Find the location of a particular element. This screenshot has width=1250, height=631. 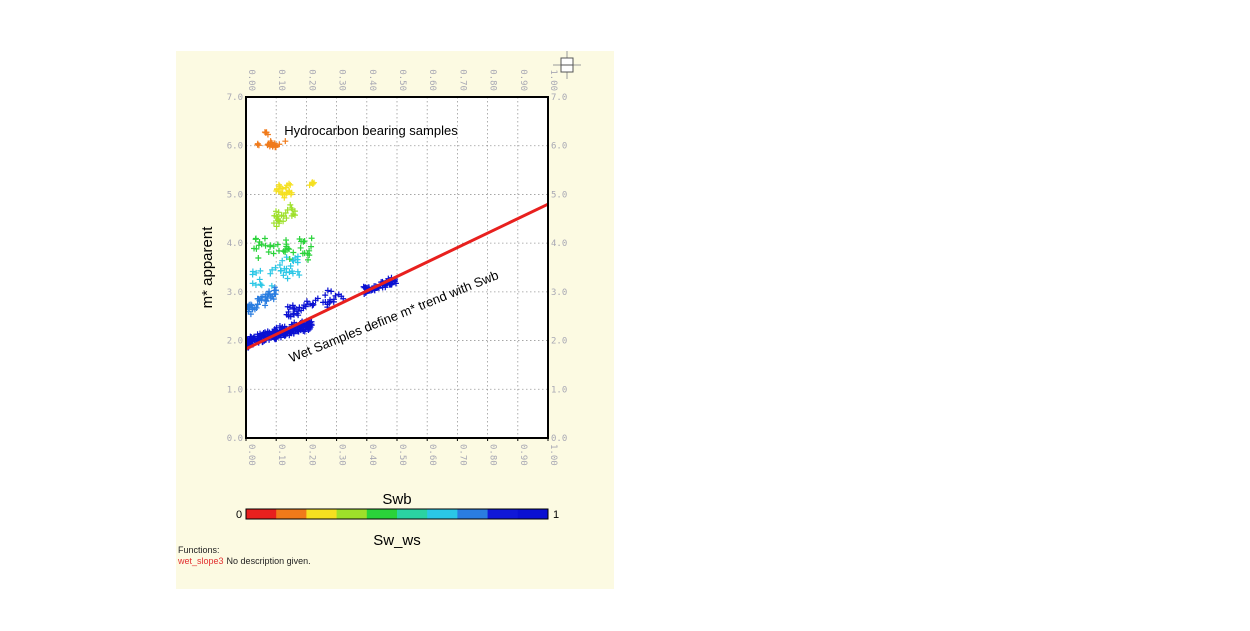

y-tick-label-left: 0.0 is located at coordinates (235, 439).